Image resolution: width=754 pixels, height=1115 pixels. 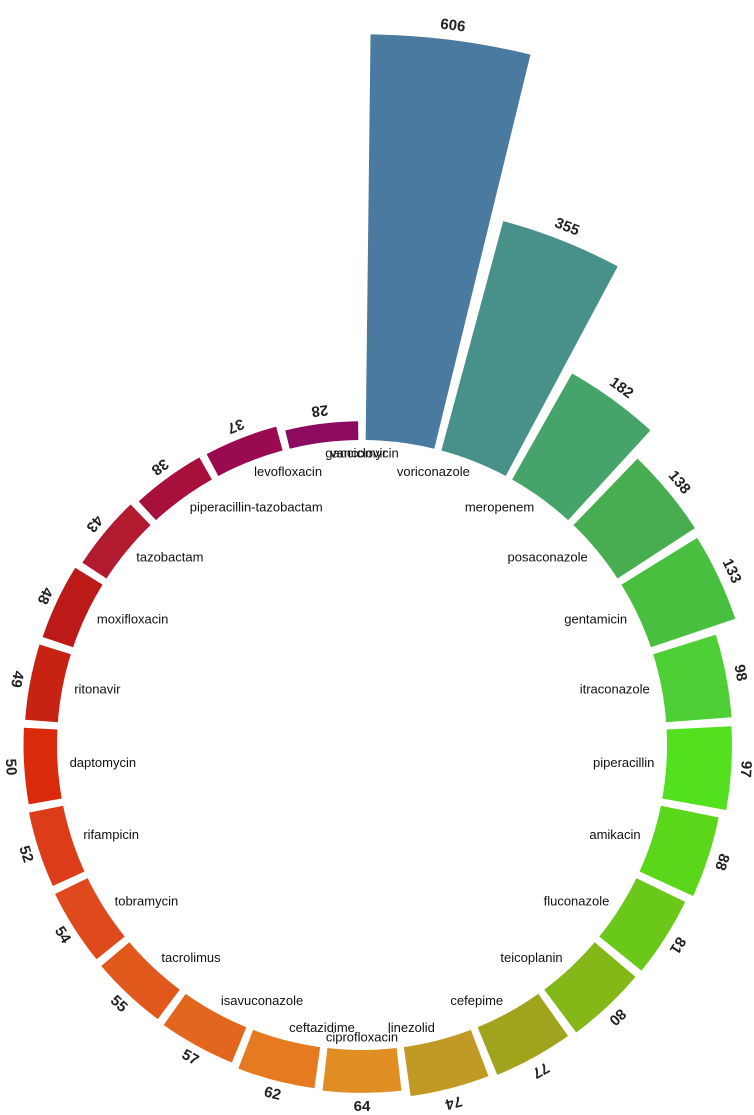 What do you see at coordinates (133, 619) in the screenshot?
I see `category-label: moxifloxacin` at bounding box center [133, 619].